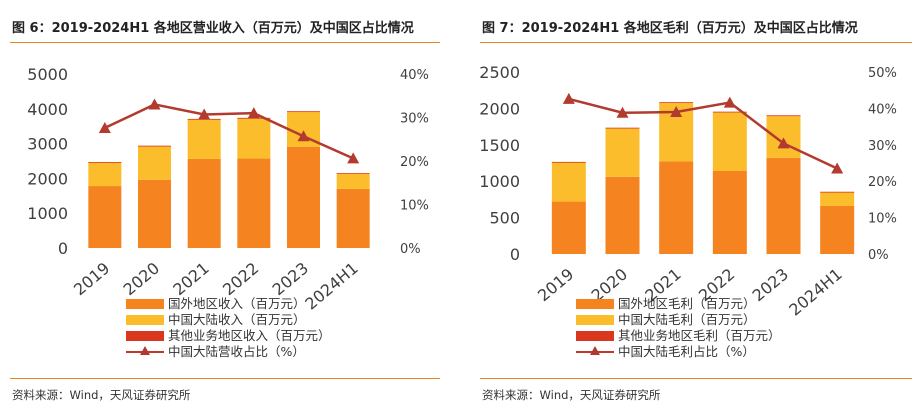 The height and width of the screenshot is (413, 922). What do you see at coordinates (290, 279) in the screenshot?
I see `x-axis-tick-label: 2023` at bounding box center [290, 279].